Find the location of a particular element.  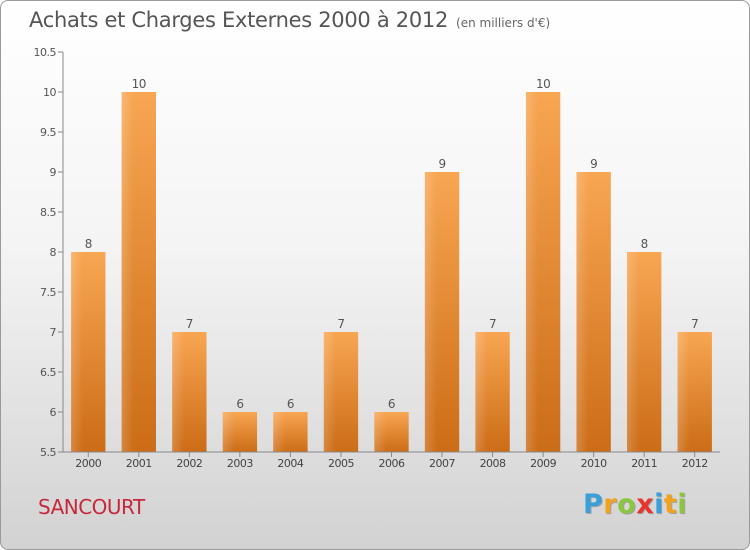

logo-letter: o is located at coordinates (627, 504).